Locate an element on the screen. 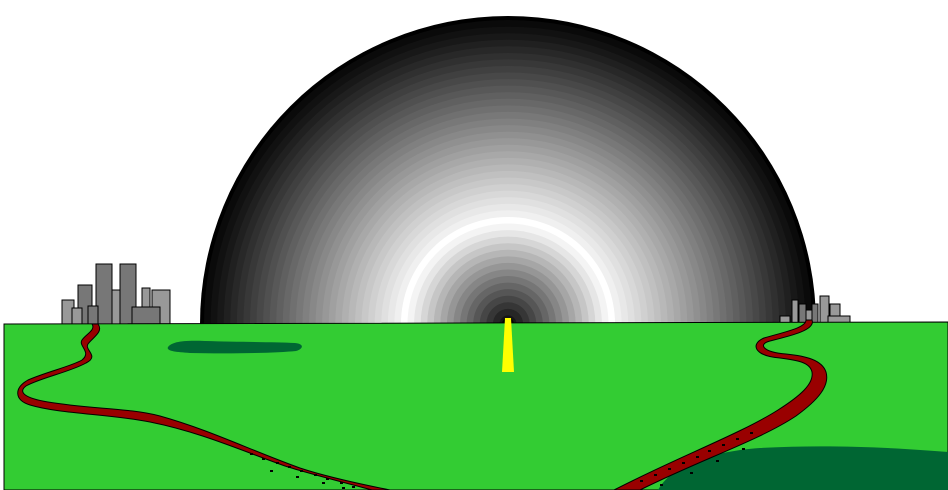  pond-left is located at coordinates (234, 347).